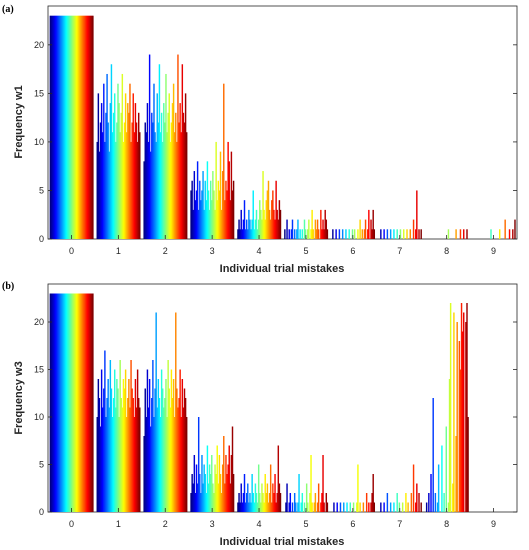 This screenshot has height=550, width=529. Describe the element at coordinates (164, 459) in the screenshot. I see `bar-b-bin2-s19` at that location.